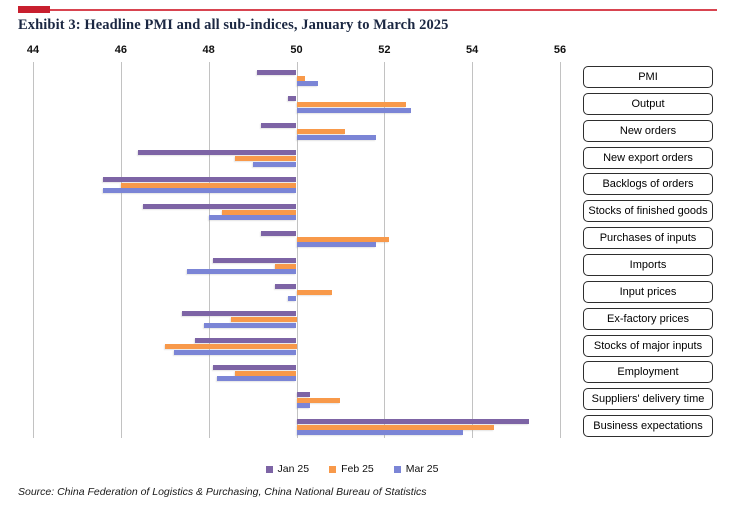 The image size is (746, 516). What do you see at coordinates (357, 469) in the screenshot?
I see `legend-label: Feb 25` at bounding box center [357, 469].